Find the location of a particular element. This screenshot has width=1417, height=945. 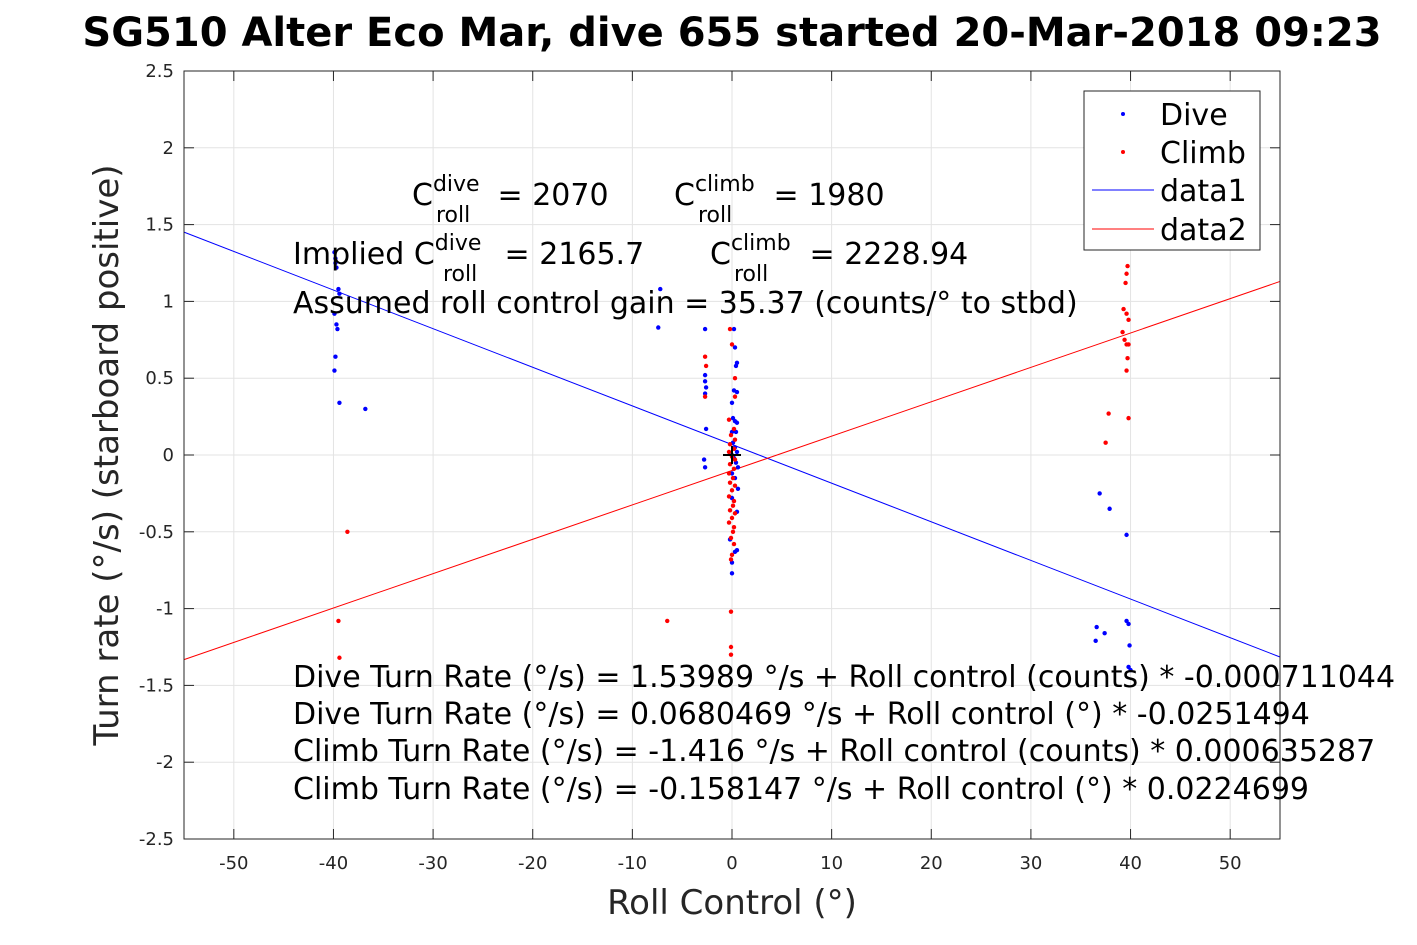

legend-data2-label: data2 is located at coordinates (1203, 230).